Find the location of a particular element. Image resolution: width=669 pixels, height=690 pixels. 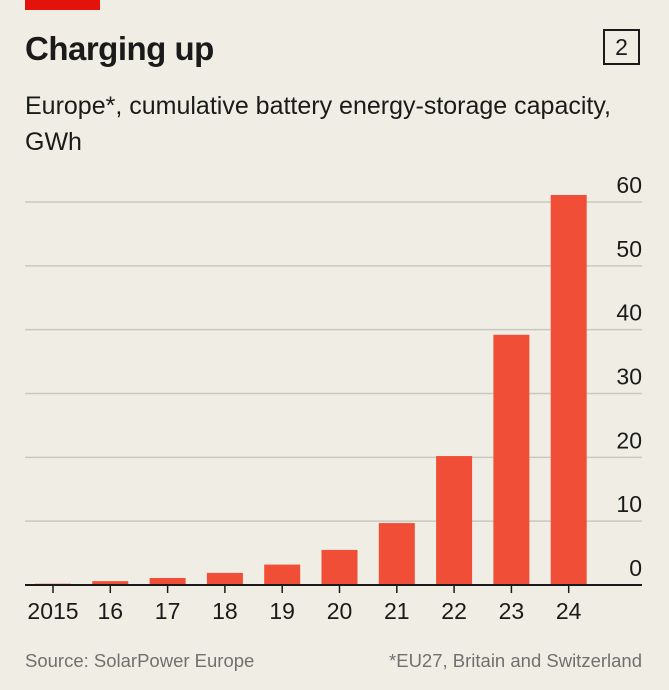

source-note: Source: SolarPower Europe is located at coordinates (140, 660).